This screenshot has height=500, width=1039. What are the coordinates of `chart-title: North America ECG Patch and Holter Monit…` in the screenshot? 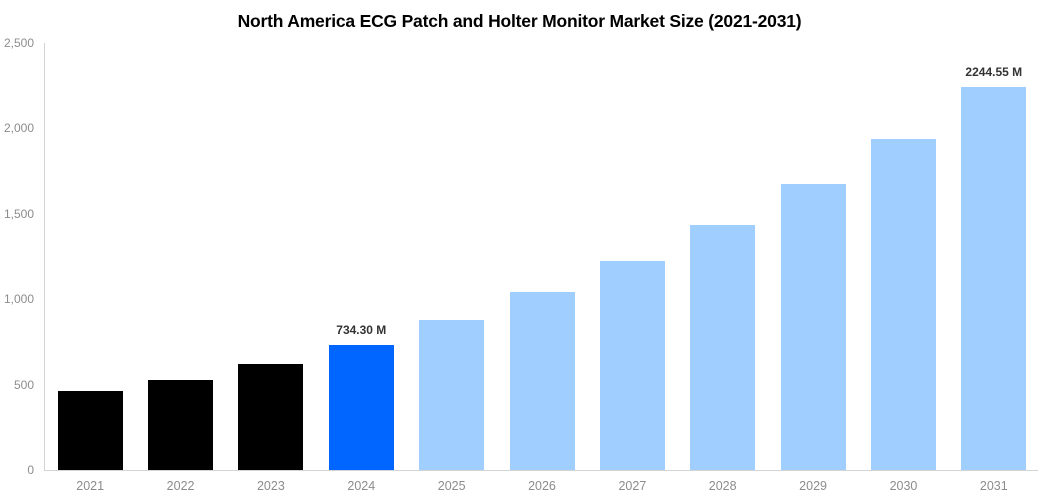 It's located at (519, 21).